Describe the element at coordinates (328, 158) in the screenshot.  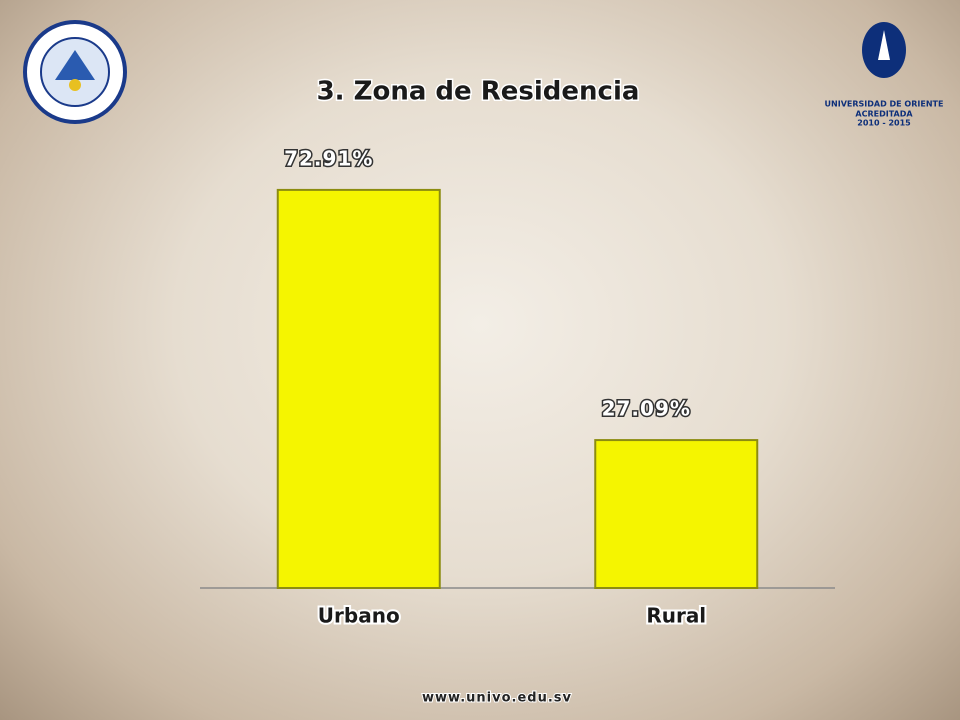
I see `data-label: 72.91%` at that location.